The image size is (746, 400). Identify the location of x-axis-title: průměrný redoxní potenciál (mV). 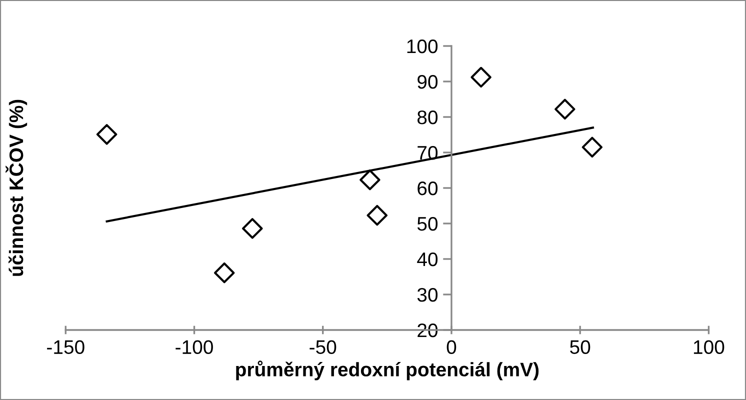
(387, 370).